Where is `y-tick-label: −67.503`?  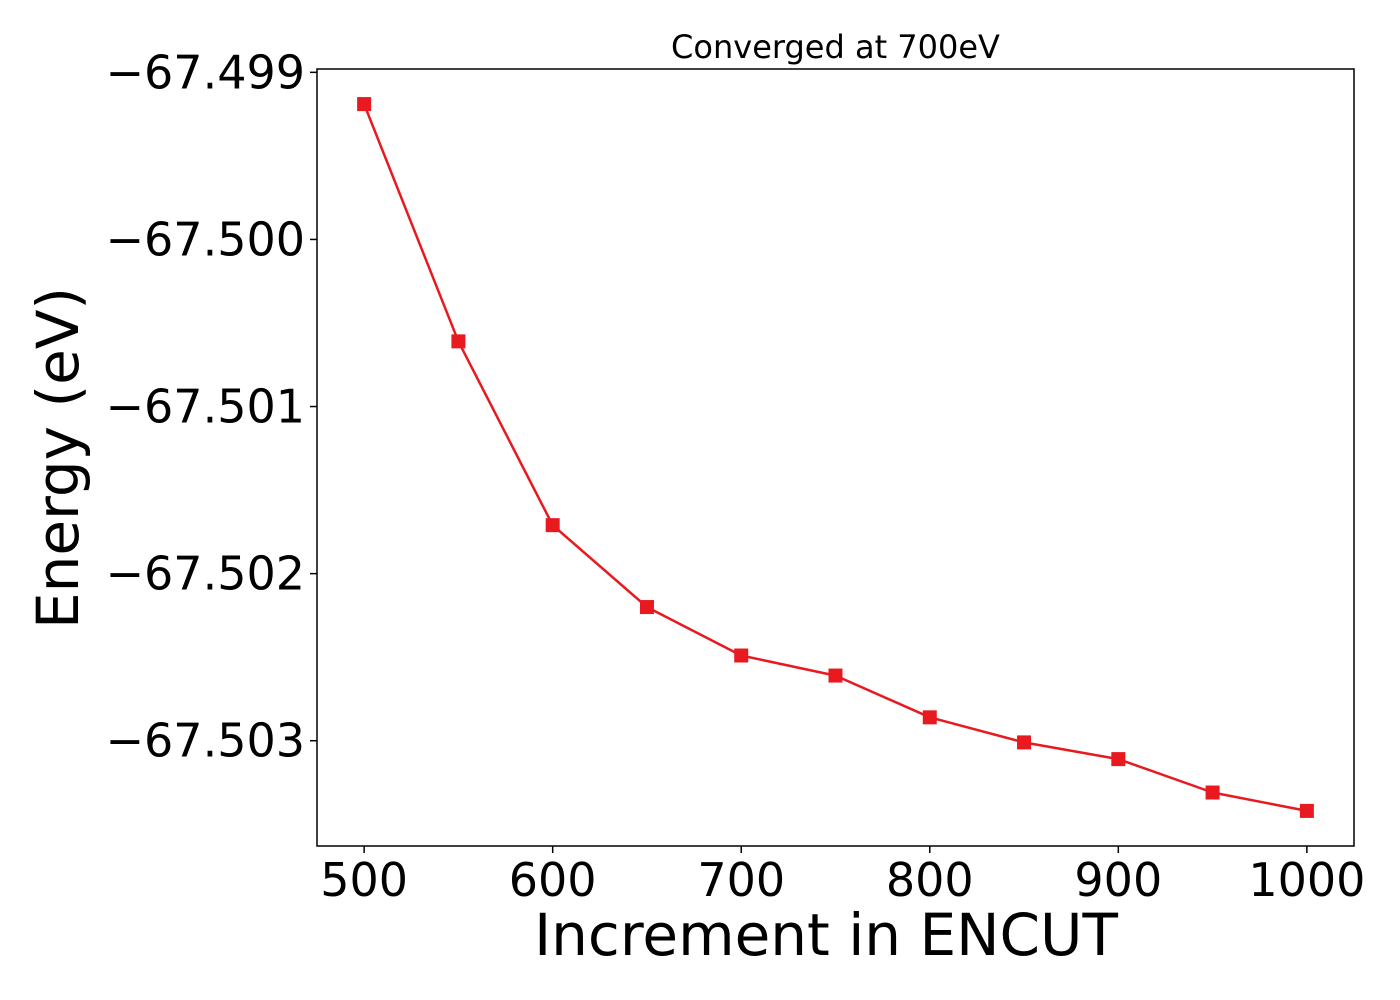 y-tick-label: −67.503 is located at coordinates (206, 741).